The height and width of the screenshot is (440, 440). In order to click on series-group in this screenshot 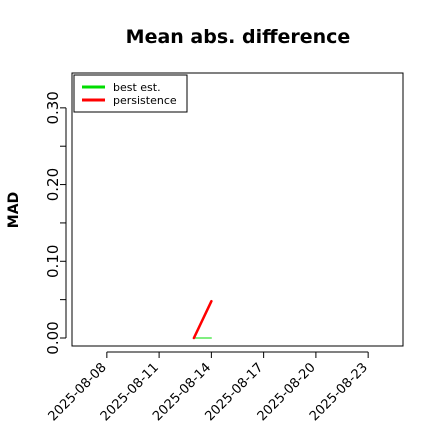, I will do `click(202, 319)`.